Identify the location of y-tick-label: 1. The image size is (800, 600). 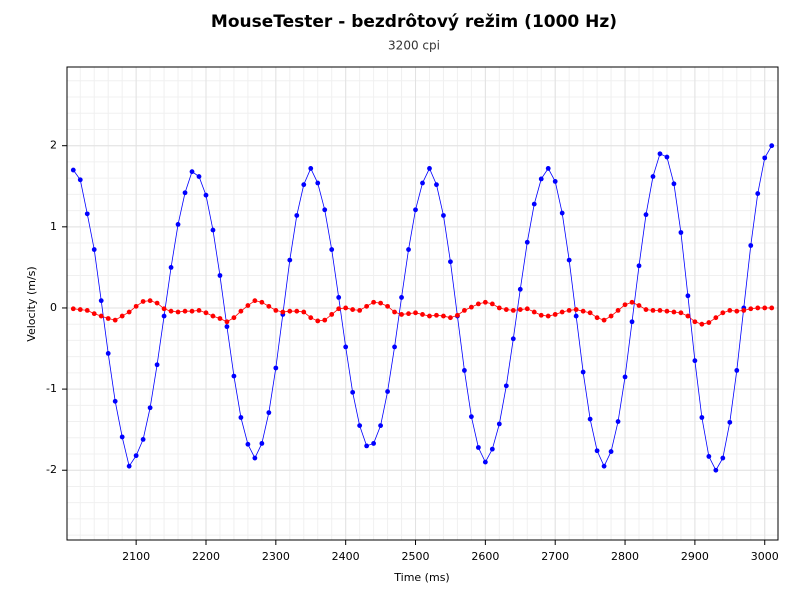
(53, 226).